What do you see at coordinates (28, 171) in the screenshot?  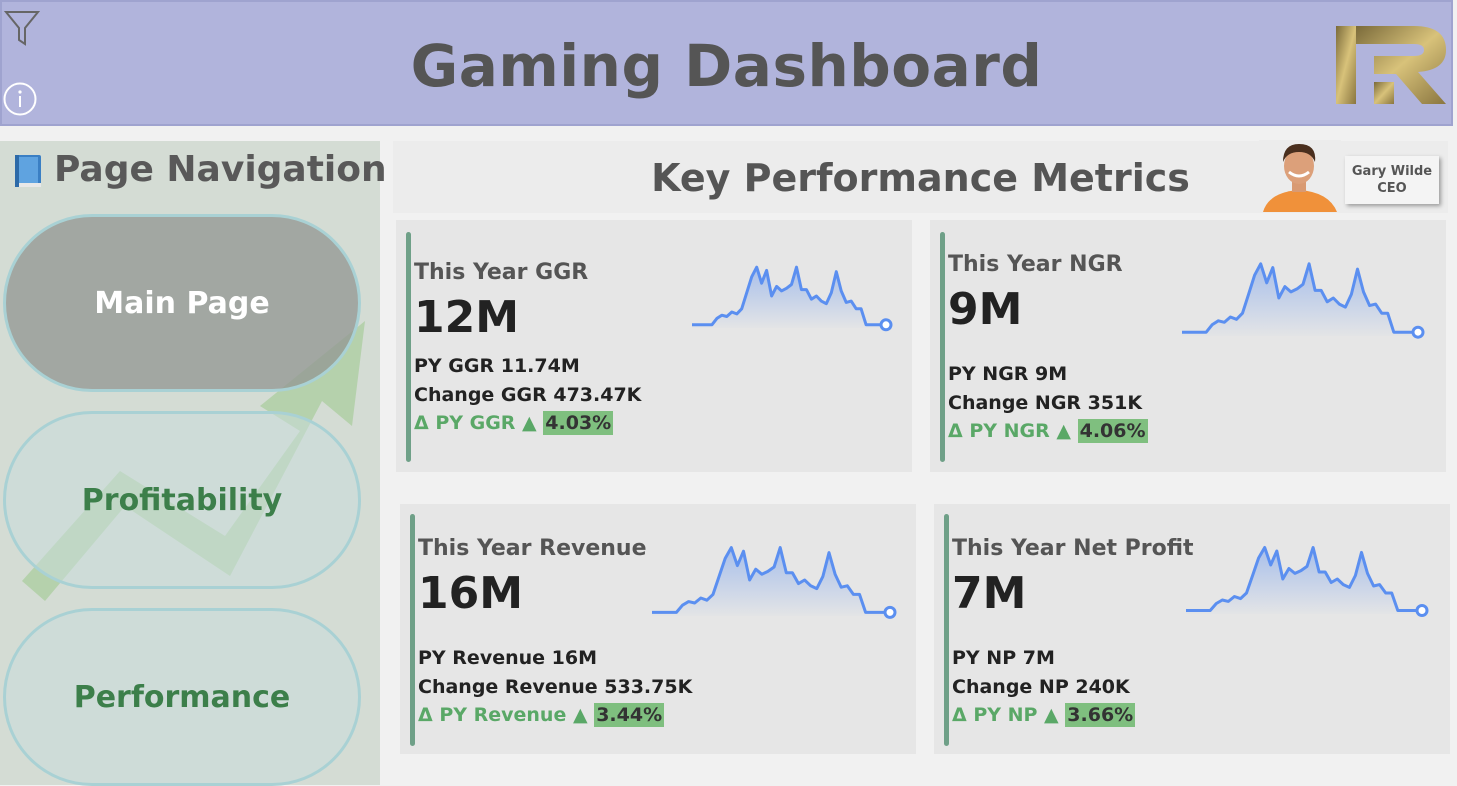 I see `book-icon` at bounding box center [28, 171].